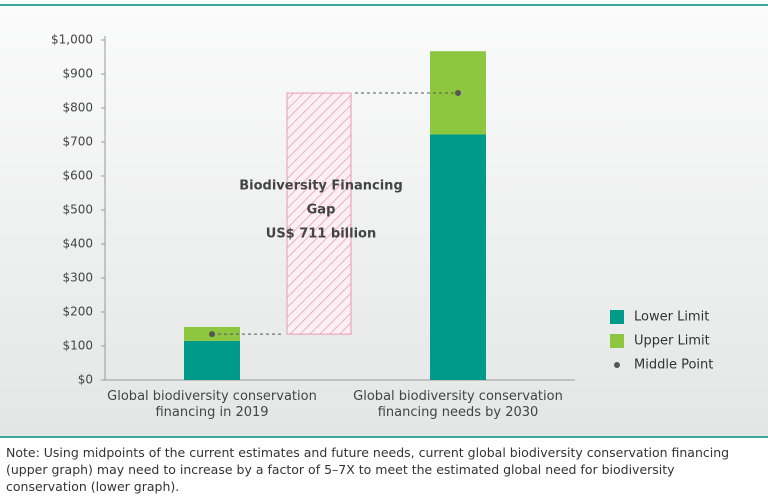 The height and width of the screenshot is (499, 768). Describe the element at coordinates (77, 142) in the screenshot. I see `y-tick-label: $700` at that location.